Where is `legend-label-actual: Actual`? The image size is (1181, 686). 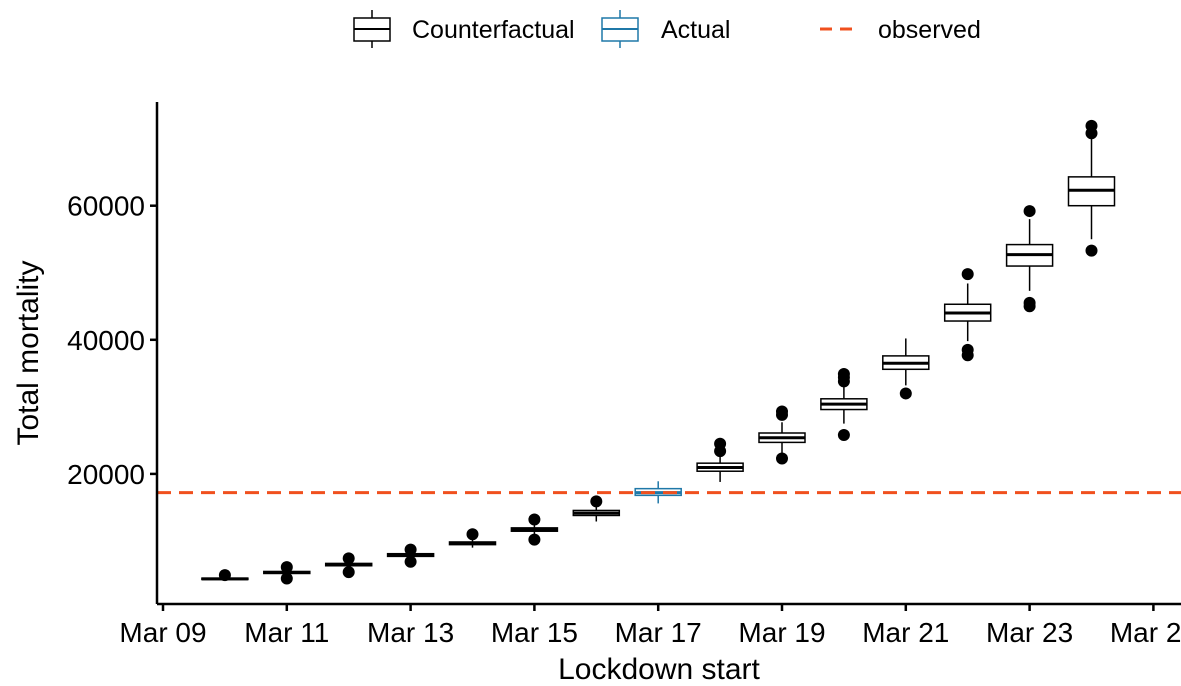
legend-label-actual: Actual is located at coordinates (695, 30).